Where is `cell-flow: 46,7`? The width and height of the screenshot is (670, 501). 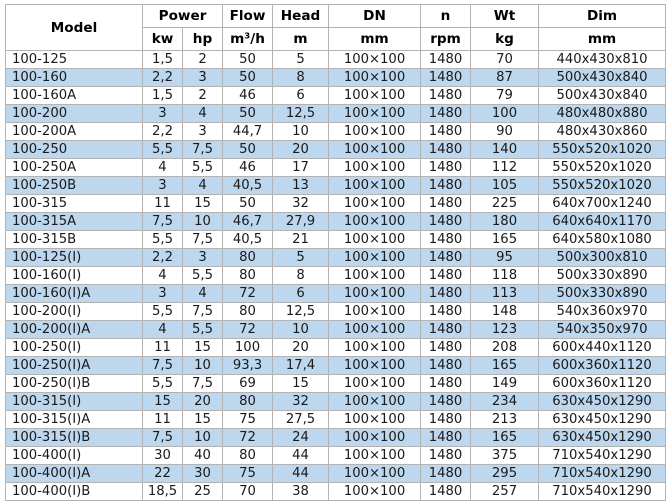
cell-flow: 46,7 is located at coordinates (248, 221).